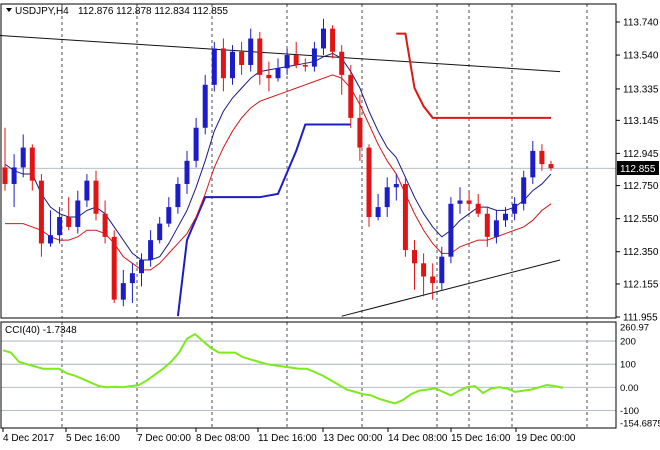 This screenshot has width=660, height=450. What do you see at coordinates (153, 11) in the screenshot?
I see `ohlc-readout: 112.876 112.878 112.834 112.855` at bounding box center [153, 11].